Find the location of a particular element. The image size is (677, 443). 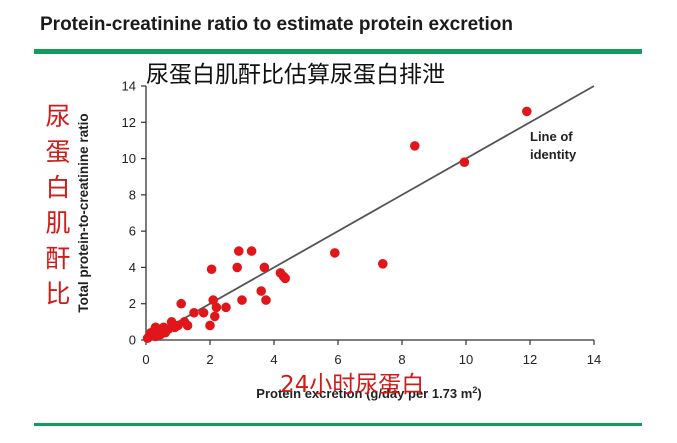

x-tick-label: 4 is located at coordinates (273, 359).